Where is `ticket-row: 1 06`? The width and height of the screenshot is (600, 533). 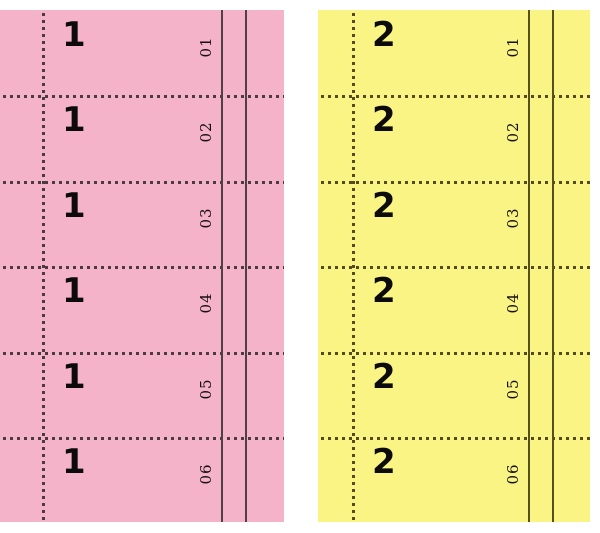
ticket-row: 1 06 is located at coordinates (142, 479).